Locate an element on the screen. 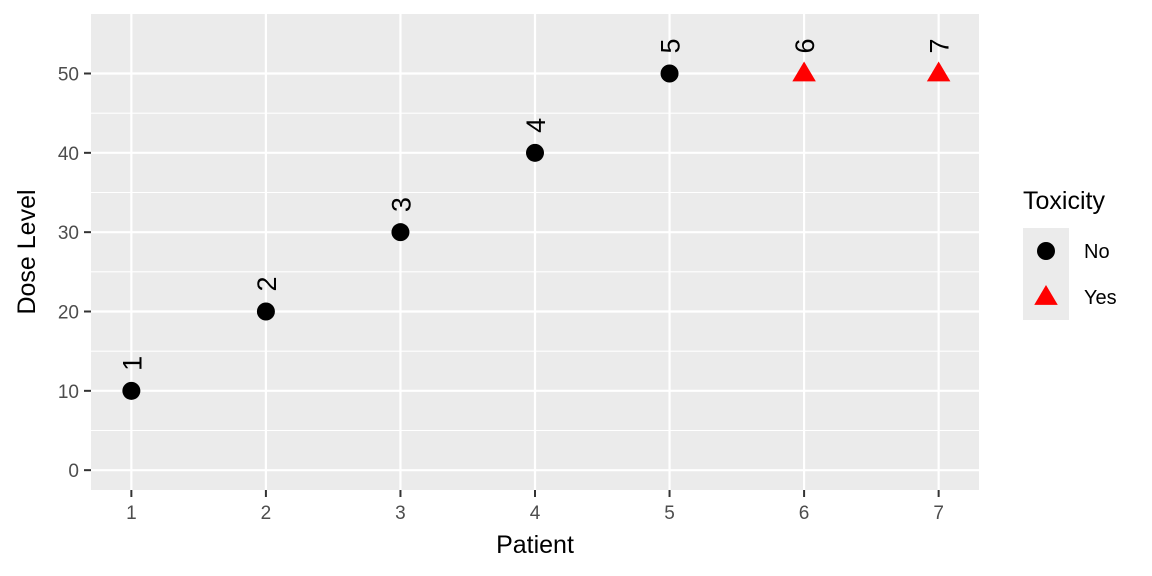 Image resolution: width=1152 pixels, height=576 pixels. point-label-1: 1 is located at coordinates (132, 363).